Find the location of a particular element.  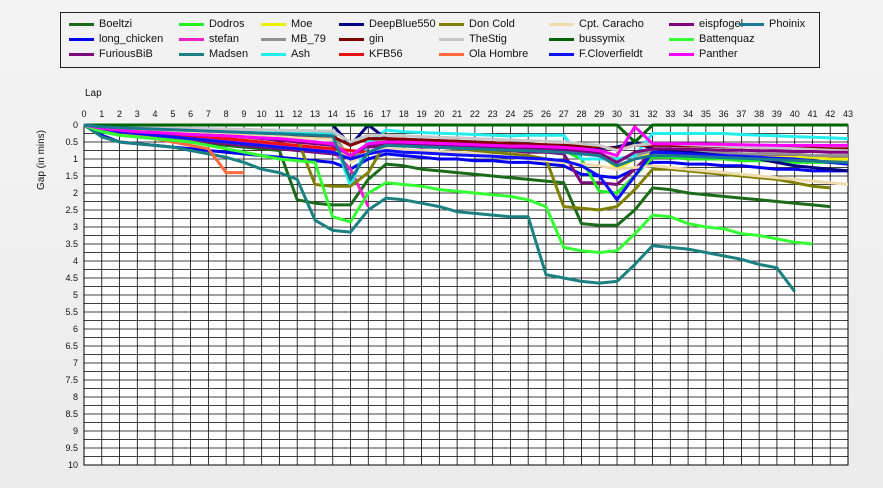

x-tick-label: 1 is located at coordinates (101, 114).